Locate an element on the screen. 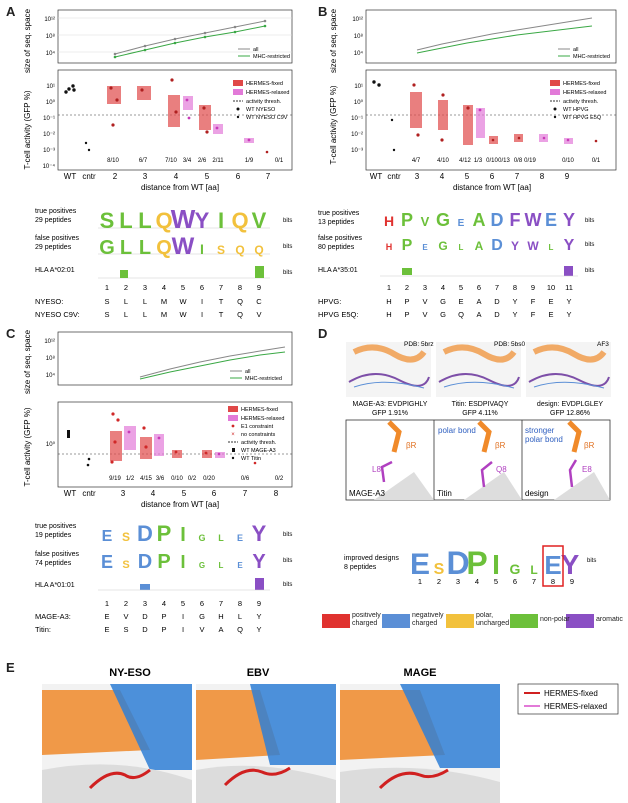 The image size is (628, 803). svg-text: false positives is located at coordinates (340, 238).